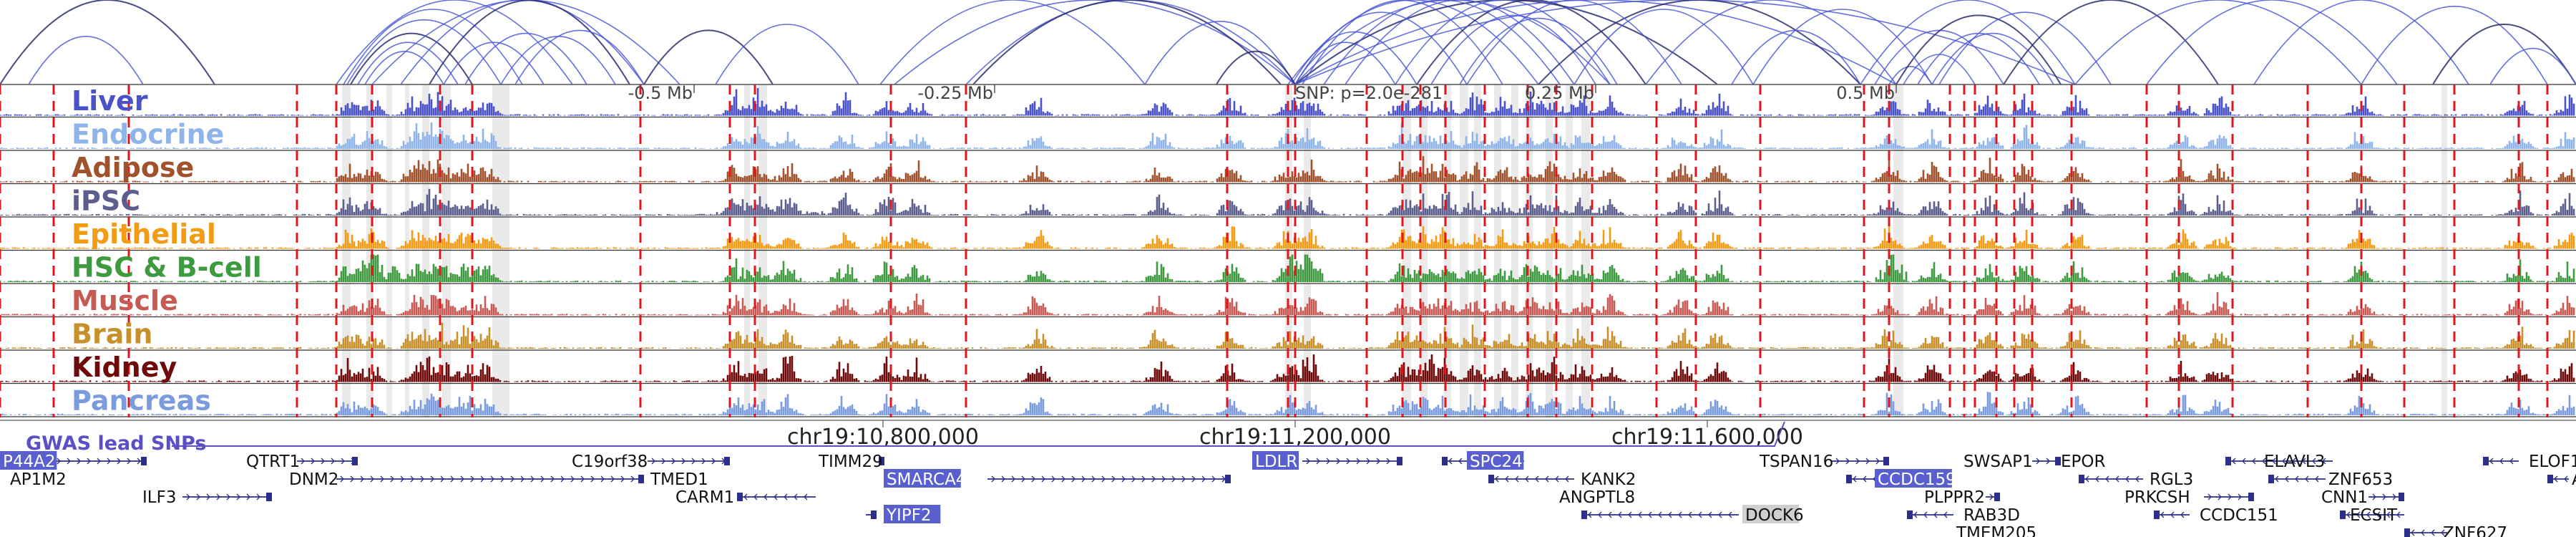  What do you see at coordinates (978, 434) in the screenshot?
I see `gwas-connector` at bounding box center [978, 434].